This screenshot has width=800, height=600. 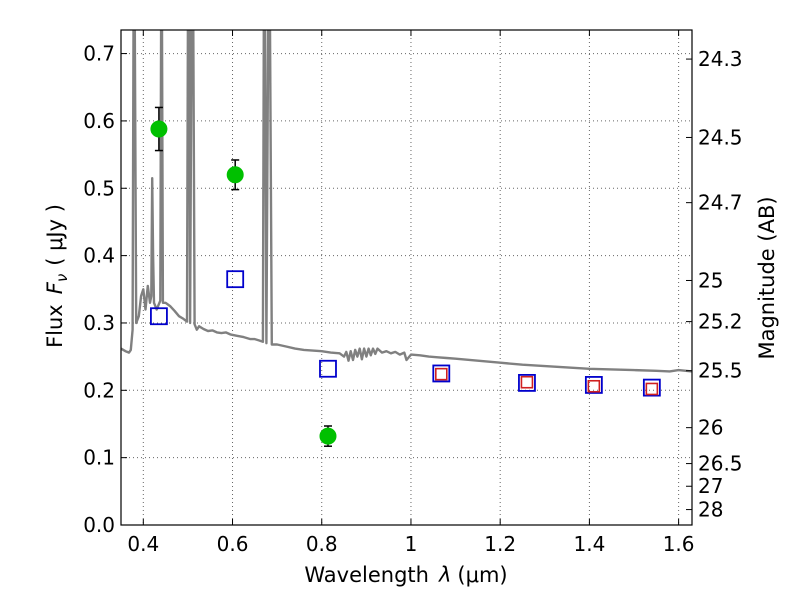 What do you see at coordinates (710, 428) in the screenshot?
I see `right-tick-label: 26` at bounding box center [710, 428].